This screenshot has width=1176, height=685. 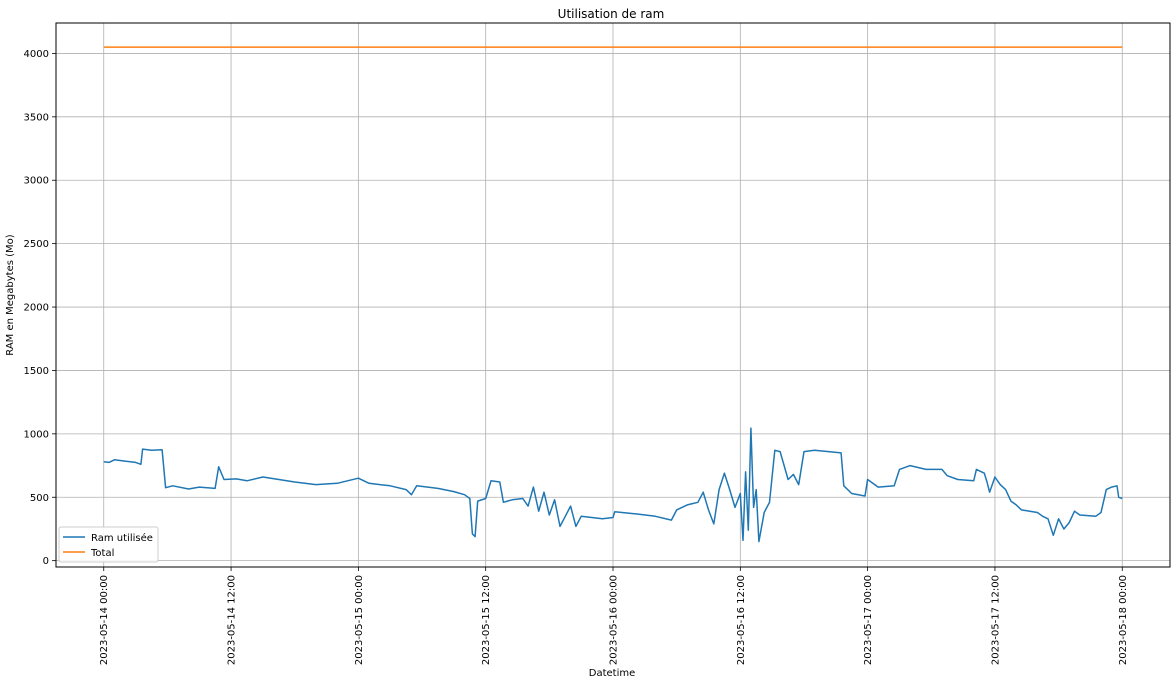 I want to click on ram-used-line, so click(x=613, y=485).